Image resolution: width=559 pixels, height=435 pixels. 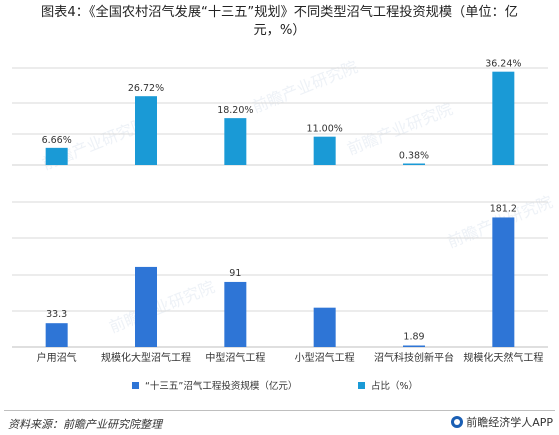 What do you see at coordinates (361, 385) in the screenshot?
I see `legend-swatch-share` at bounding box center [361, 385].